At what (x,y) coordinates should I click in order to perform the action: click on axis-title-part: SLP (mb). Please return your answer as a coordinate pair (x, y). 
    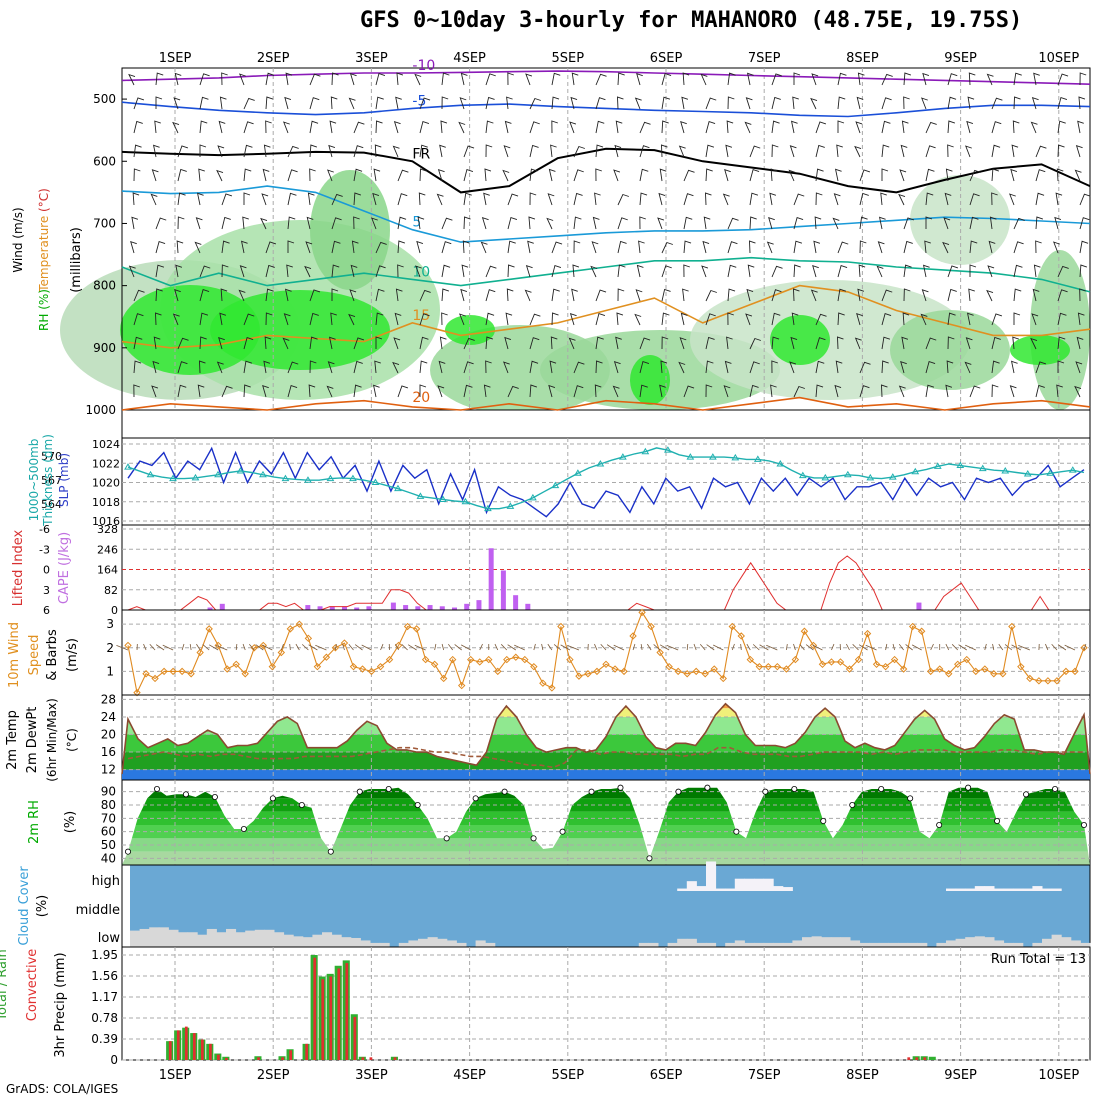
    Looking at the image, I should click on (64, 480).